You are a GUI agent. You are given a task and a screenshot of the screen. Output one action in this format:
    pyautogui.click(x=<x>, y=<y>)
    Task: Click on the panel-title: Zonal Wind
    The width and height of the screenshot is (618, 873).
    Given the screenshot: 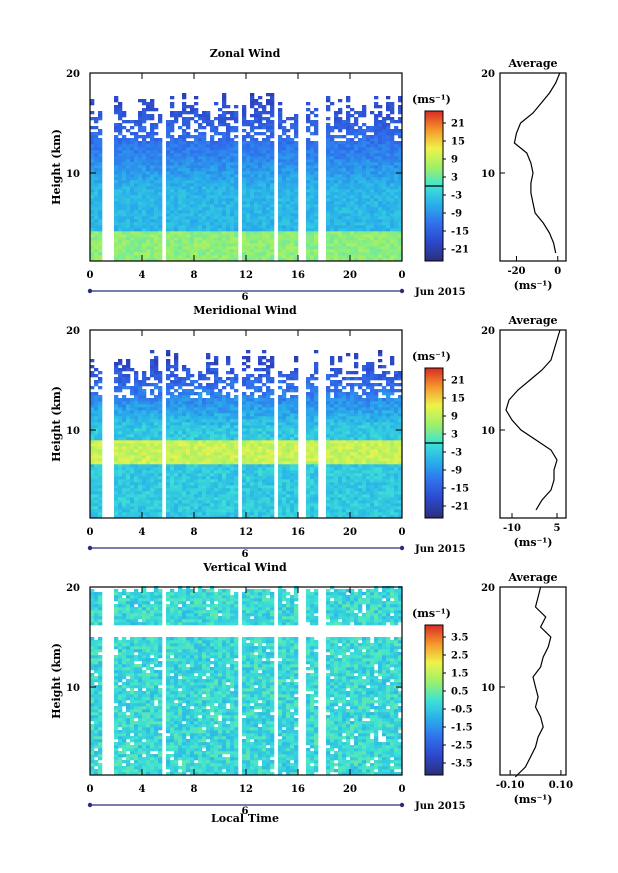 What is the action you would take?
    pyautogui.click(x=245, y=53)
    